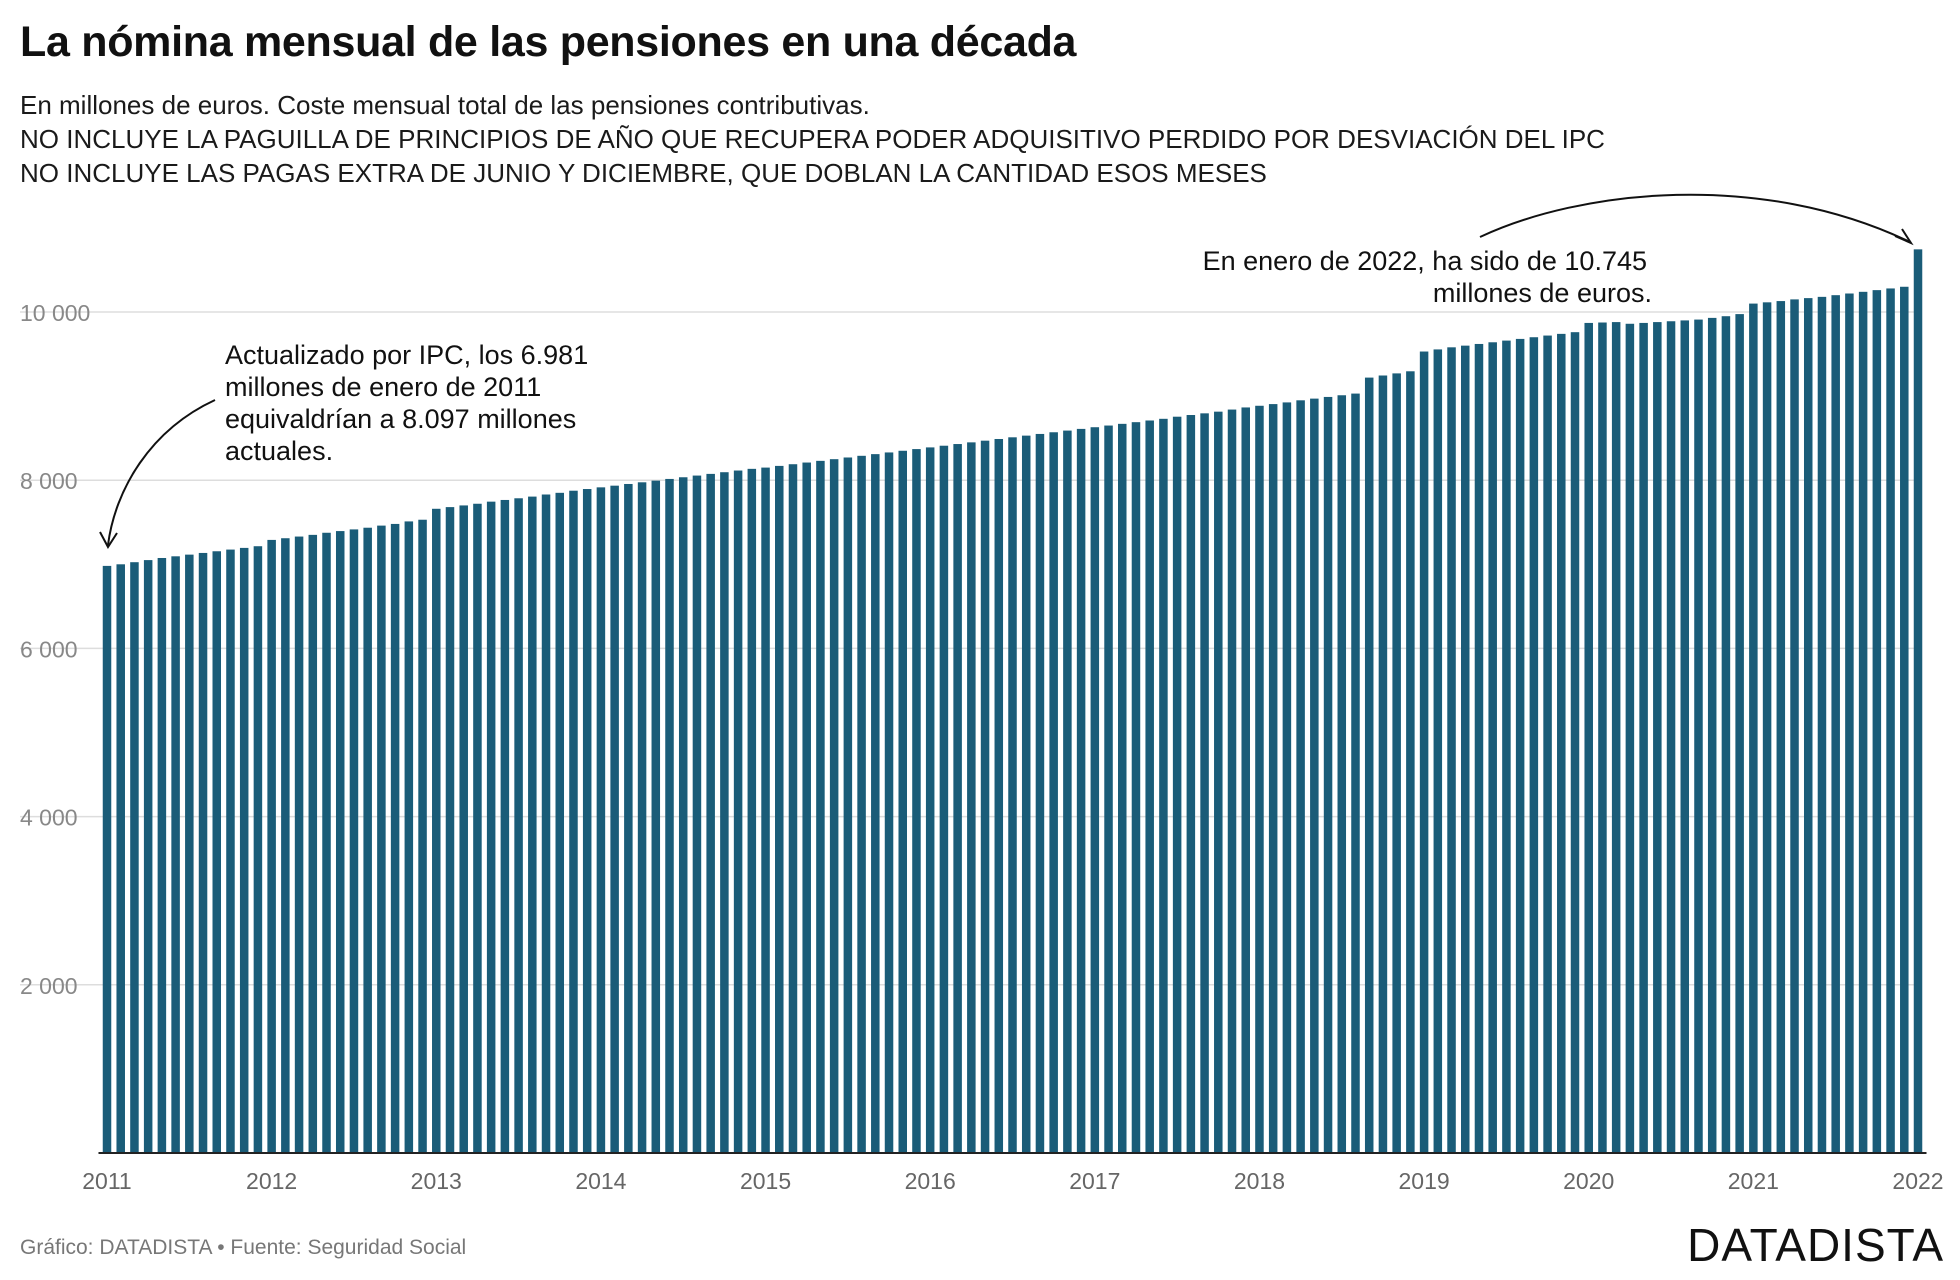 This screenshot has width=1960, height=1280. What do you see at coordinates (930, 1181) in the screenshot?
I see `x-tick-label: 2016` at bounding box center [930, 1181].